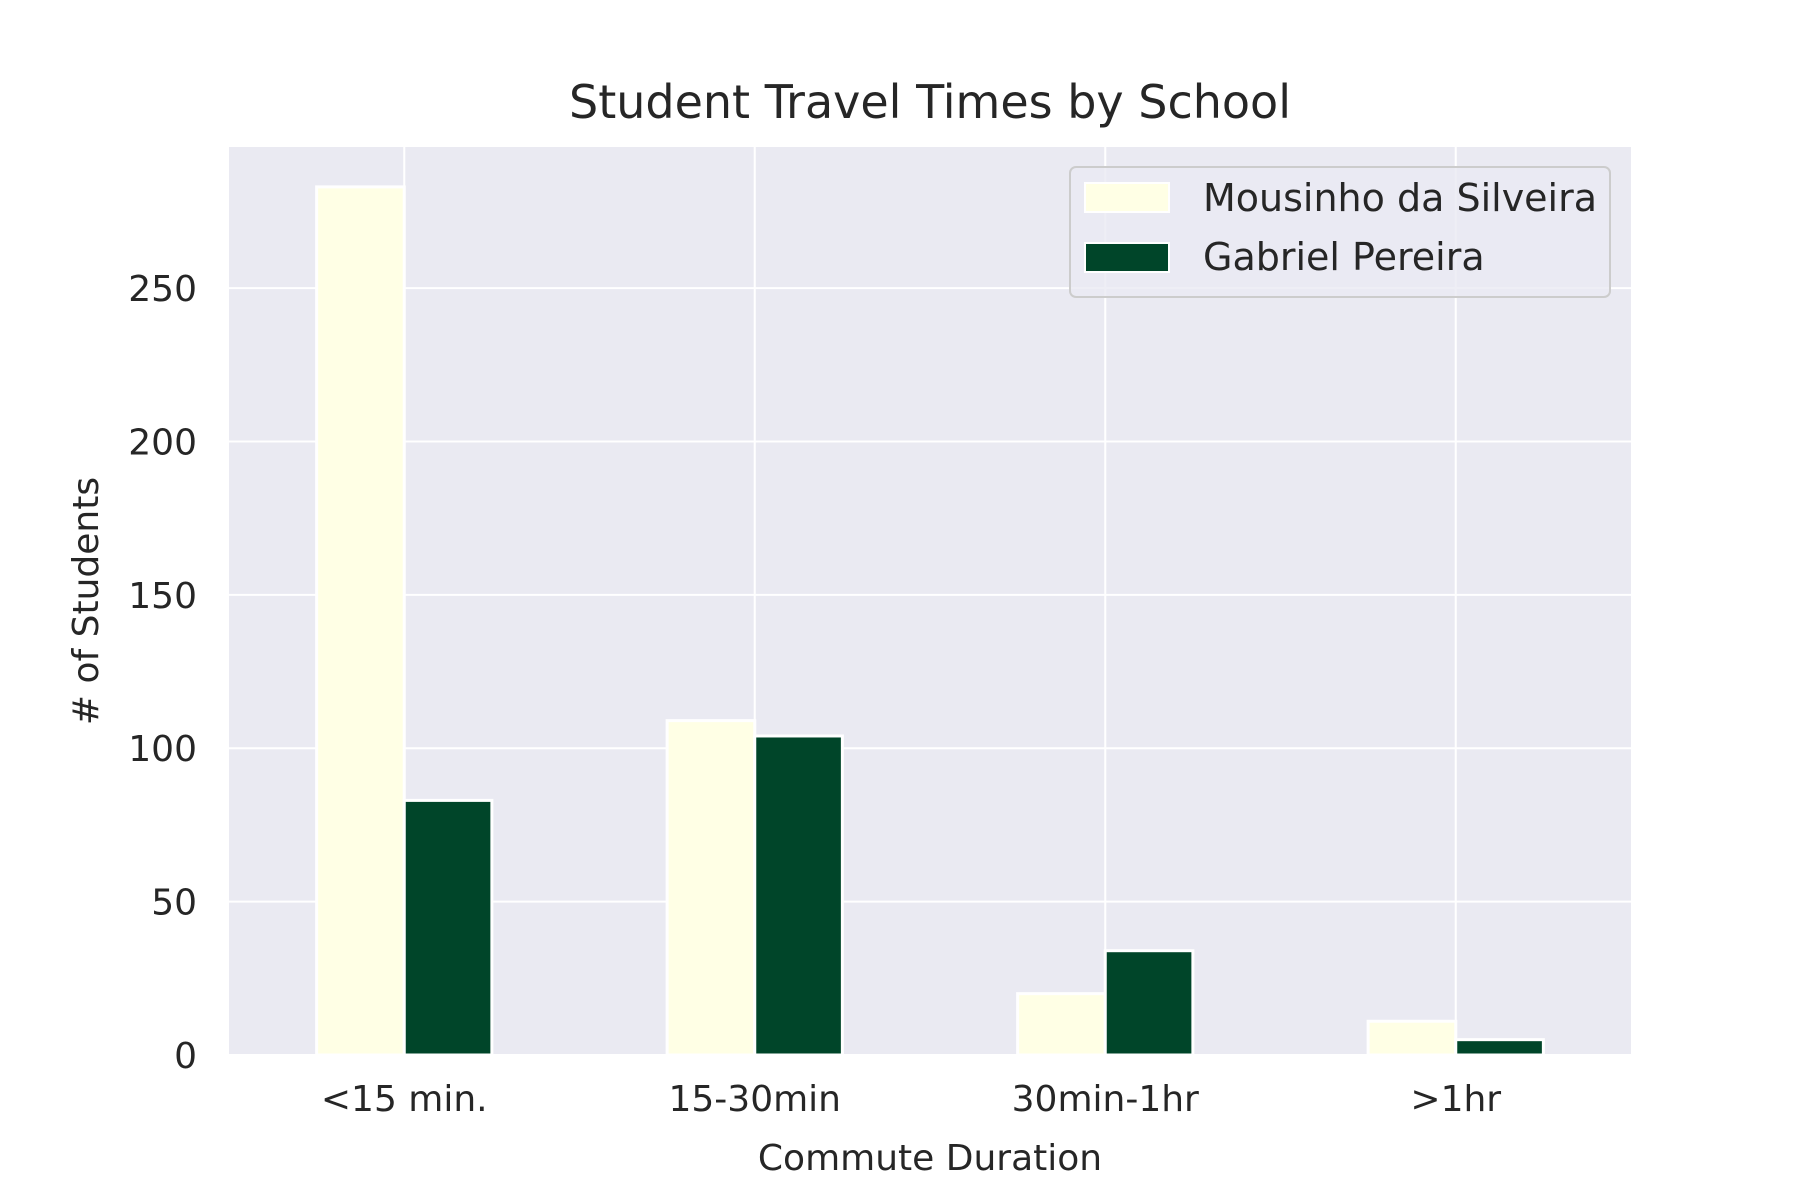  I want to click on x-tick-labels: <15 min. 15-30min 30min-1hr >1hr, so click(911, 1099).